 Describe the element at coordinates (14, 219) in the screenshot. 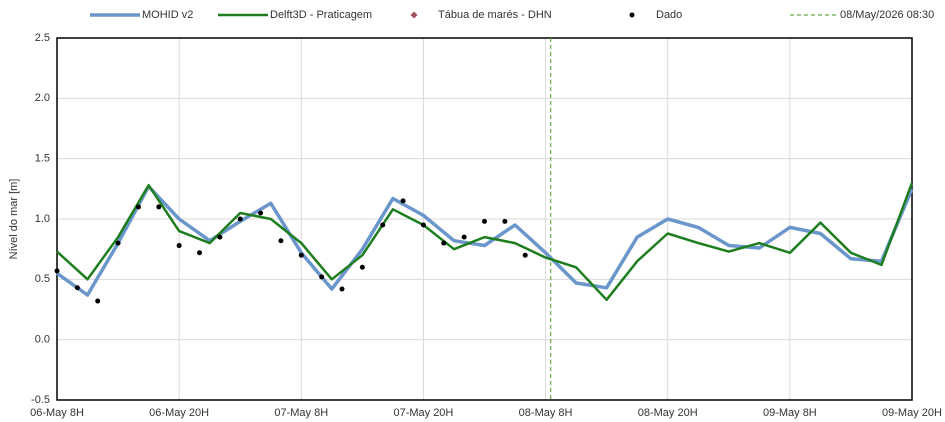

I see `y-axis-label: Nível do mar [m]` at that location.